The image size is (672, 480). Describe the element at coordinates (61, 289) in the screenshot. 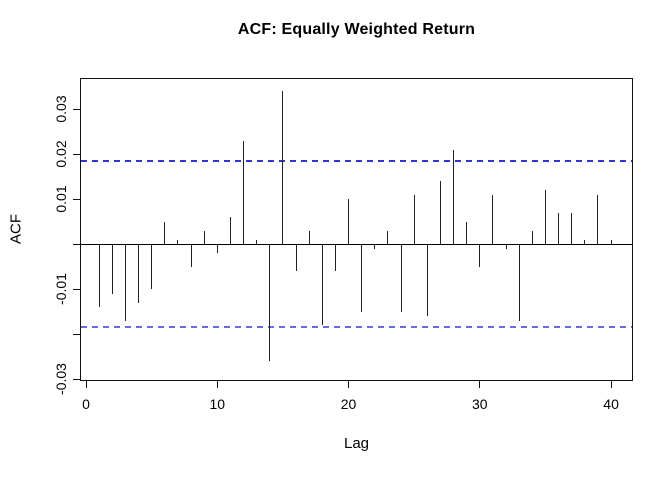

I see `y-tick-label: -0.01` at that location.